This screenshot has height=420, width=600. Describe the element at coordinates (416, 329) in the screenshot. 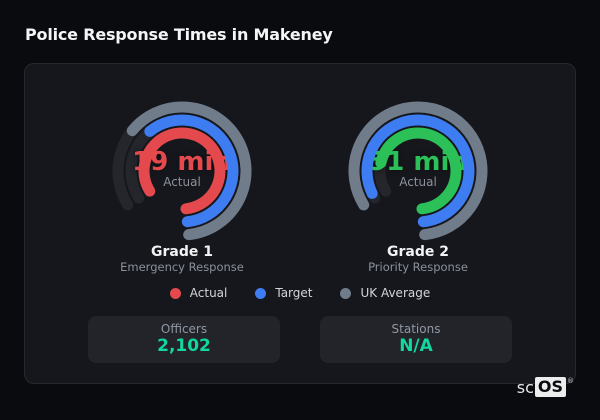

I see `stat-label: Stations` at that location.